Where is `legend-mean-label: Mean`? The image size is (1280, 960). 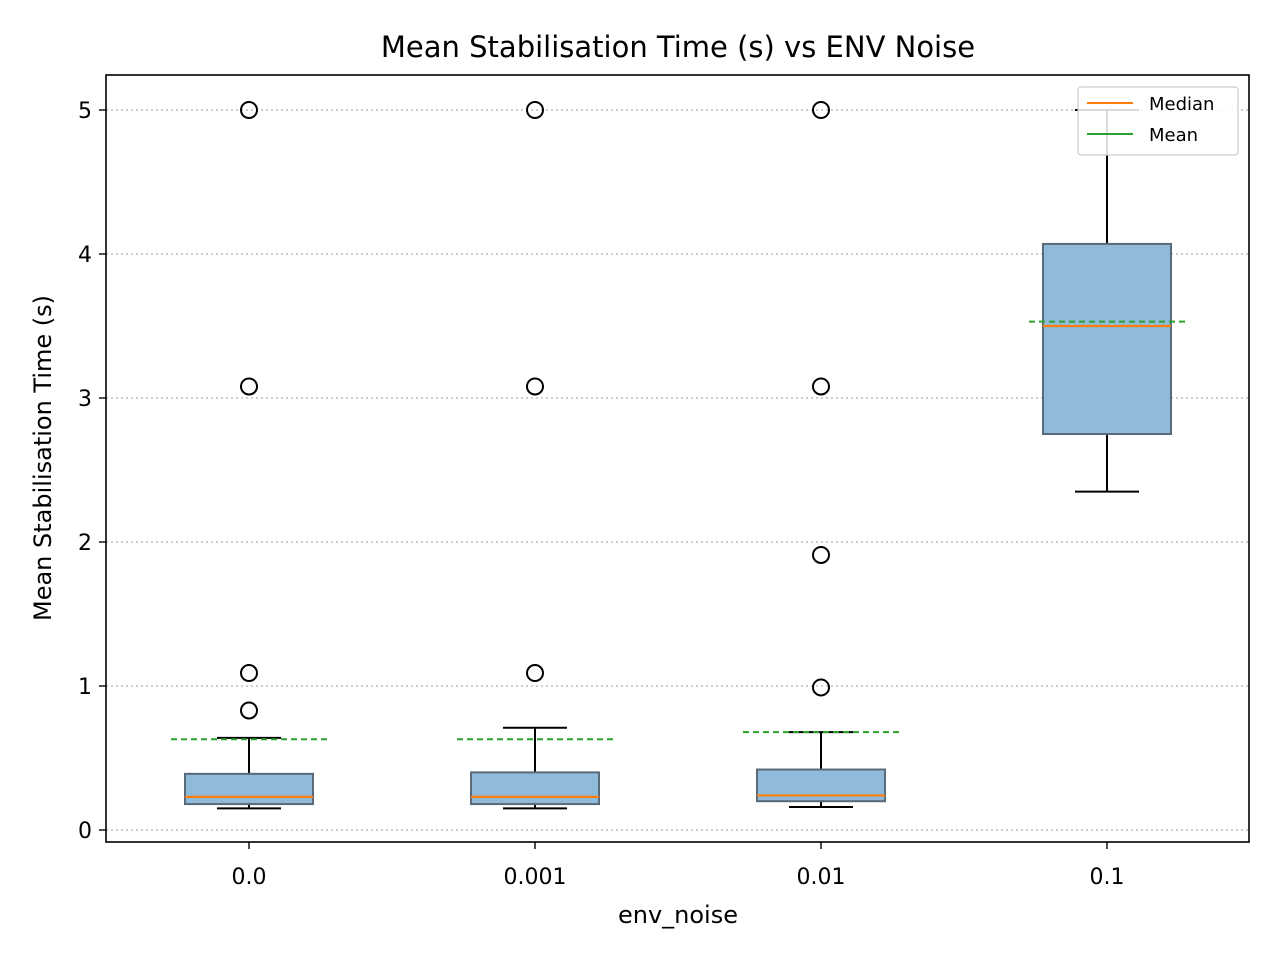 legend-mean-label: Mean is located at coordinates (1173, 135).